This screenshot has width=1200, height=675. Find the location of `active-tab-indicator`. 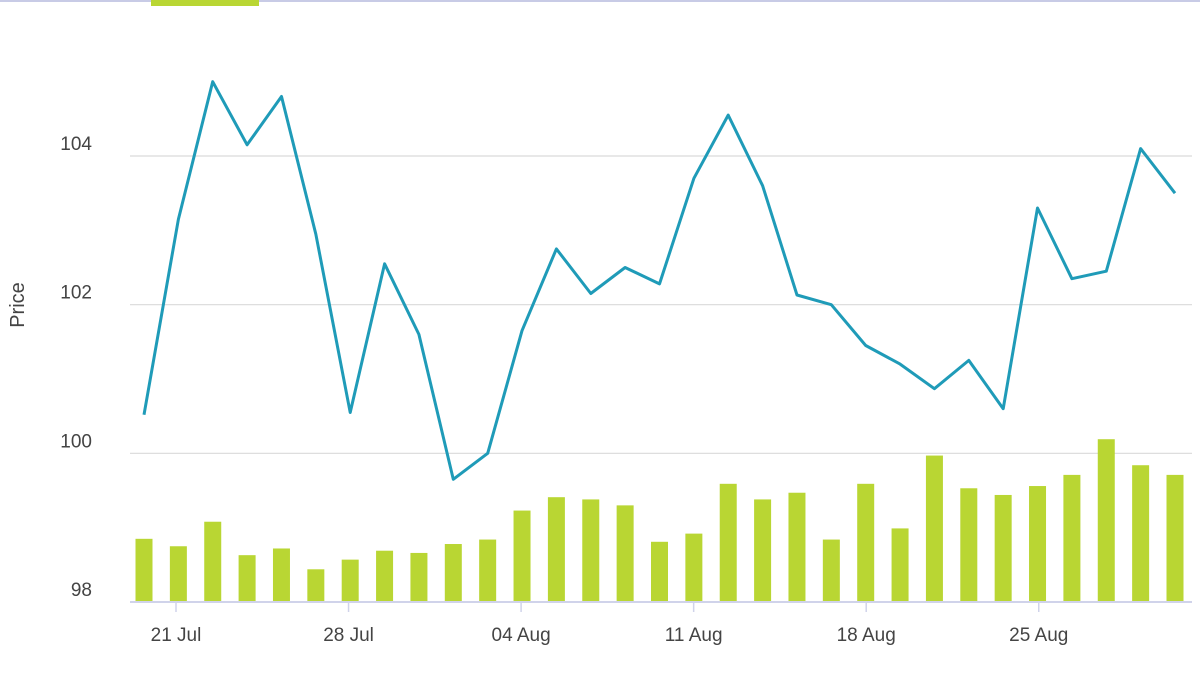

active-tab-indicator is located at coordinates (205, 3).